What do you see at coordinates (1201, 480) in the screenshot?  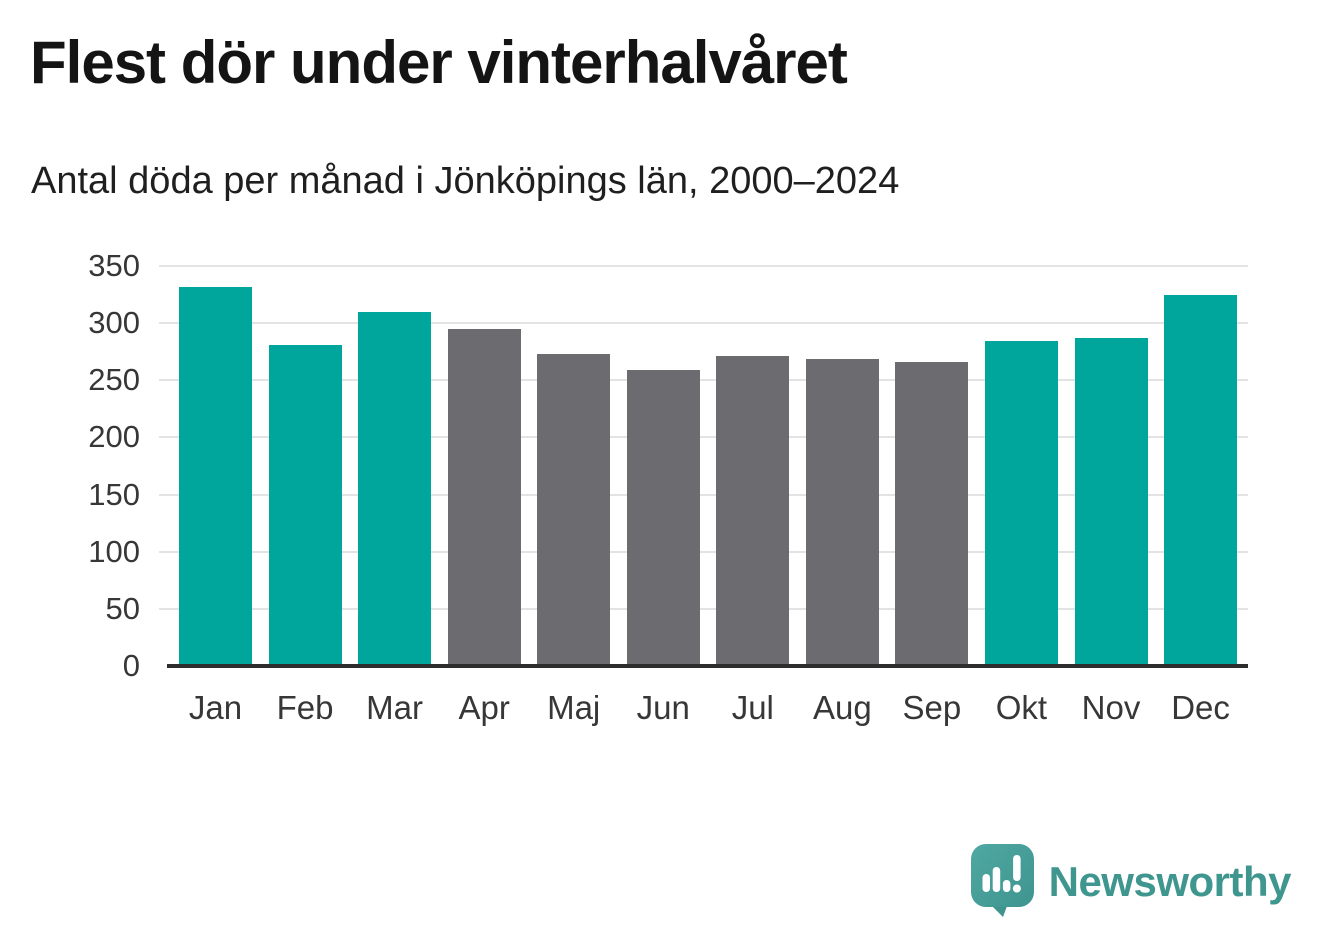 I see `bar-dec` at bounding box center [1201, 480].